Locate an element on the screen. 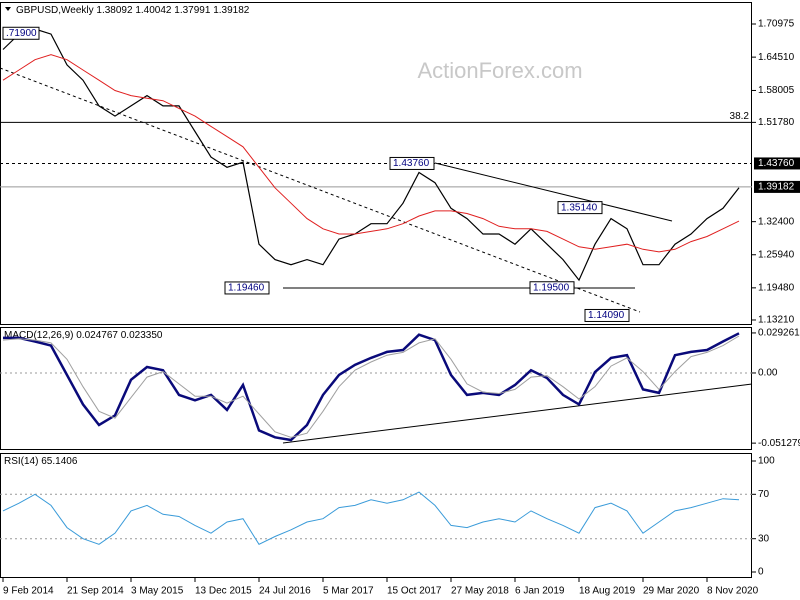 Image resolution: width=800 pixels, height=600 pixels. annotation-label: .71900 is located at coordinates (21, 33).